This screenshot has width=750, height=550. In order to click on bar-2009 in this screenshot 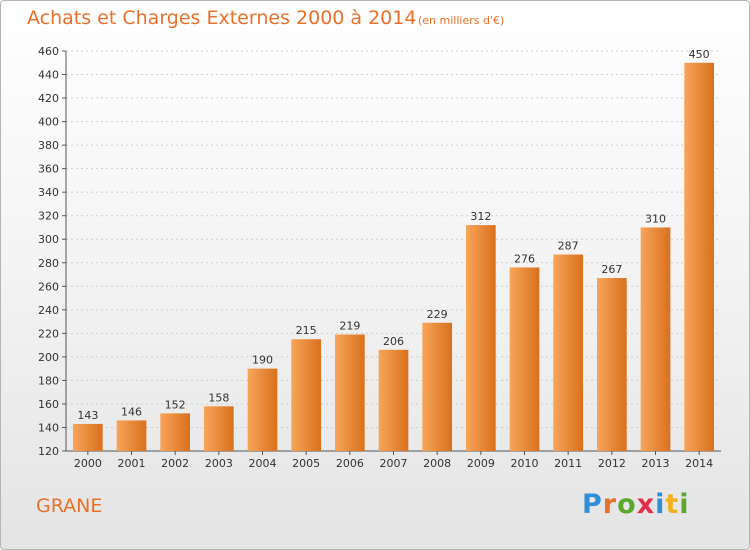, I will do `click(480, 338)`.